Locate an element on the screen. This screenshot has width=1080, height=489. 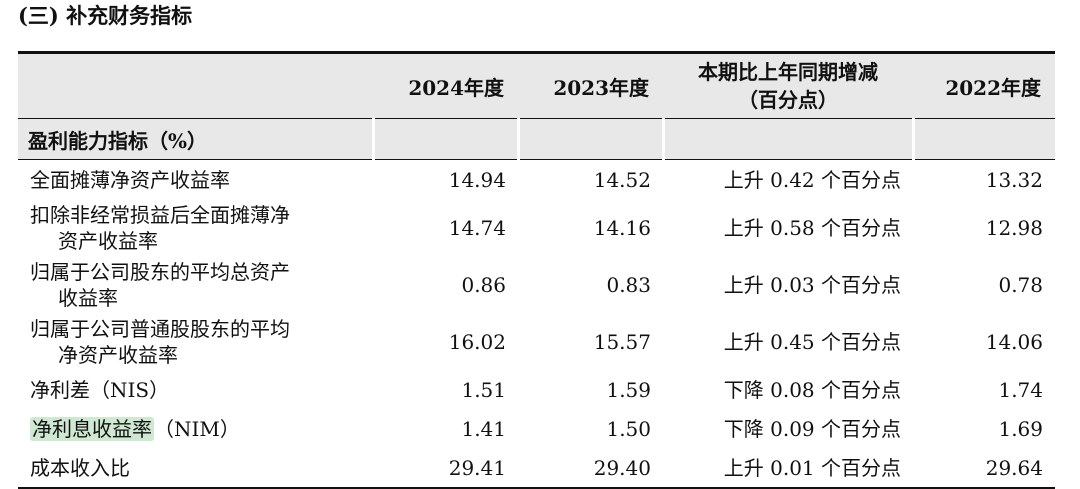
header-2023: 2023年度 is located at coordinates (590, 85).